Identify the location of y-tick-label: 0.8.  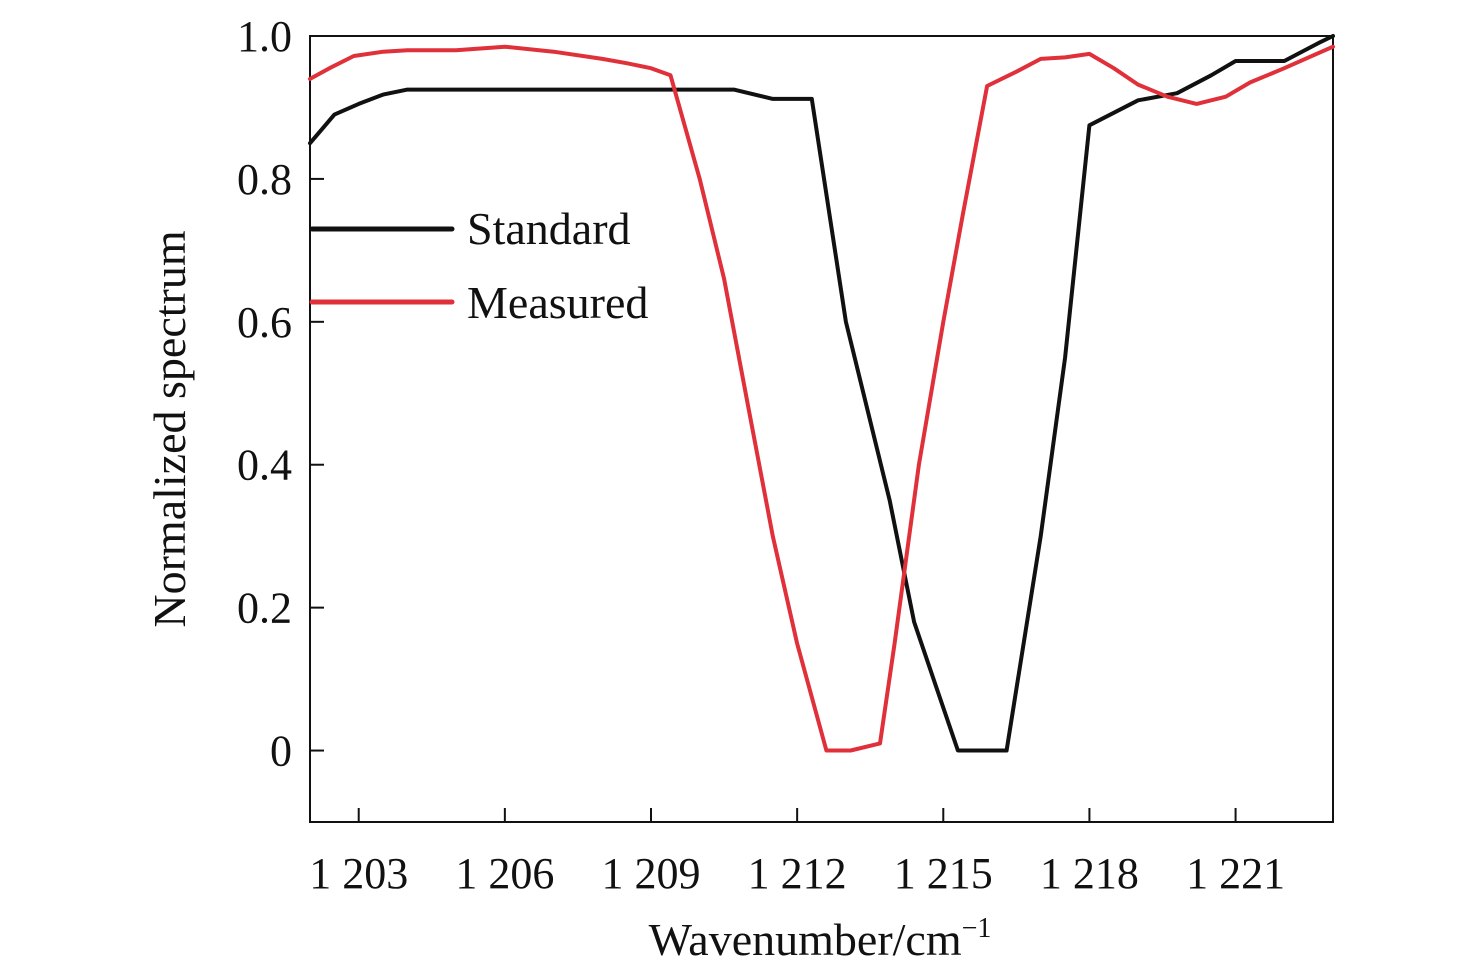
(264, 179).